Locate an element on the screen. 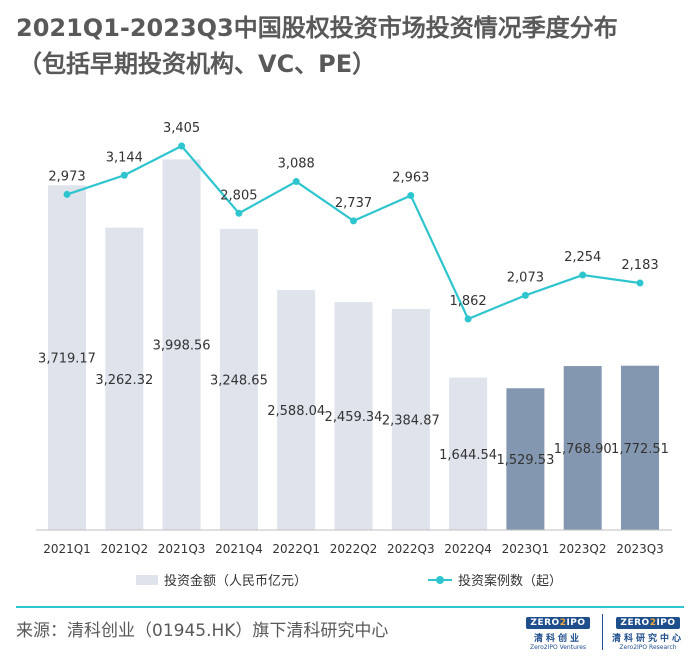  count-value-label: 2,073 is located at coordinates (525, 277).